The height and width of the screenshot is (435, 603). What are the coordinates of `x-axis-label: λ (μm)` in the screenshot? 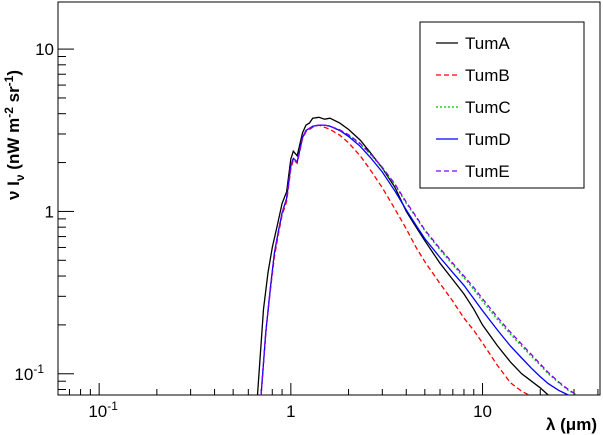 It's located at (571, 424).